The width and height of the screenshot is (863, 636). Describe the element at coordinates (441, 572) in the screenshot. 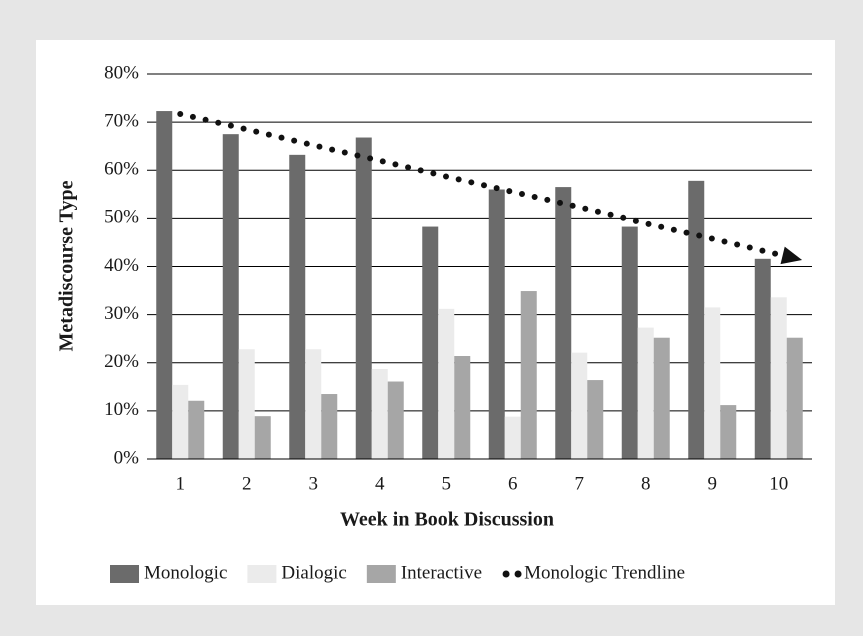

I see `legend-label: Interactive` at that location.